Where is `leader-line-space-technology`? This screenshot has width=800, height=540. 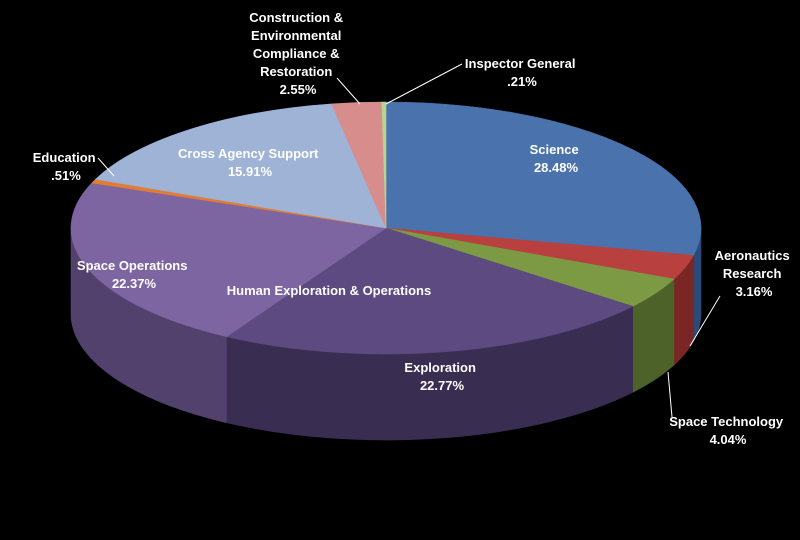 leader-line-space-technology is located at coordinates (670, 394).